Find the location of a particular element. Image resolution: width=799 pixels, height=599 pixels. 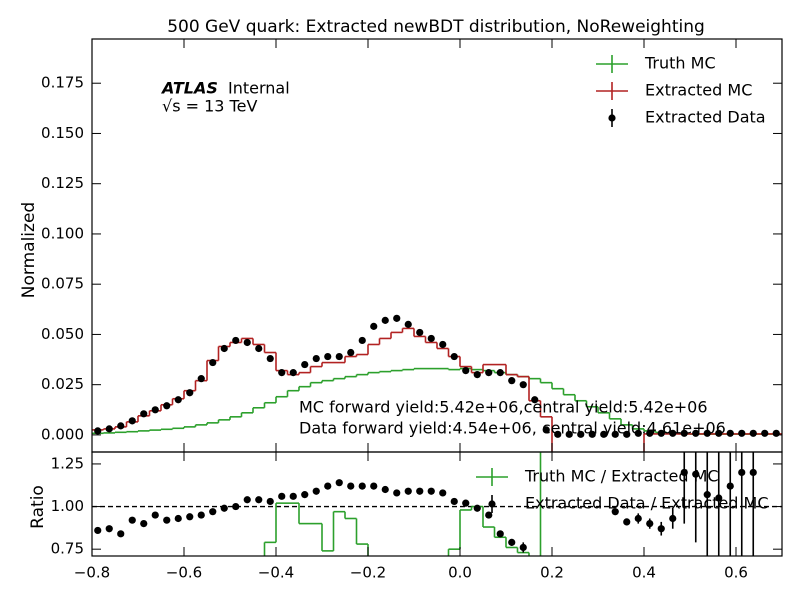

x-tick-label: 0.0 is located at coordinates (460, 573).